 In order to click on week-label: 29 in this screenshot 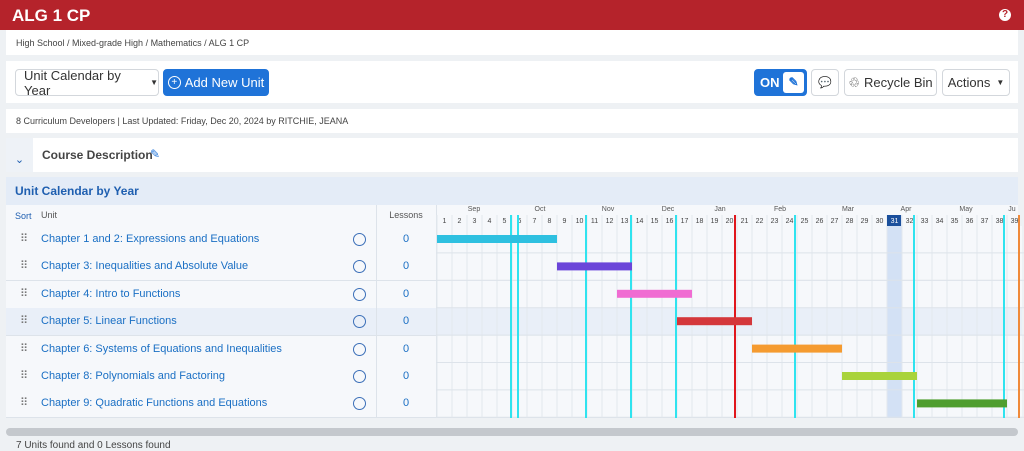, I will do `click(865, 221)`.